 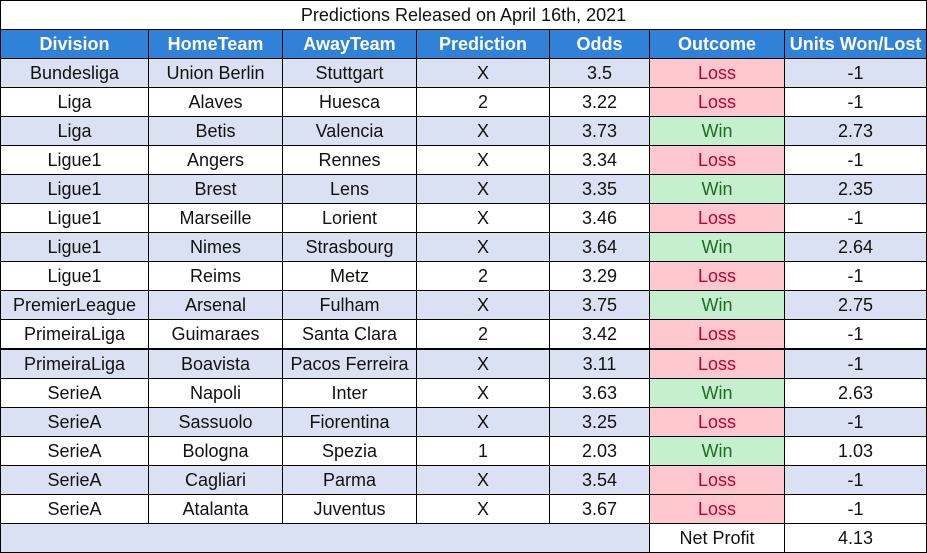 I want to click on cell-units: 1.03, so click(x=855, y=451).